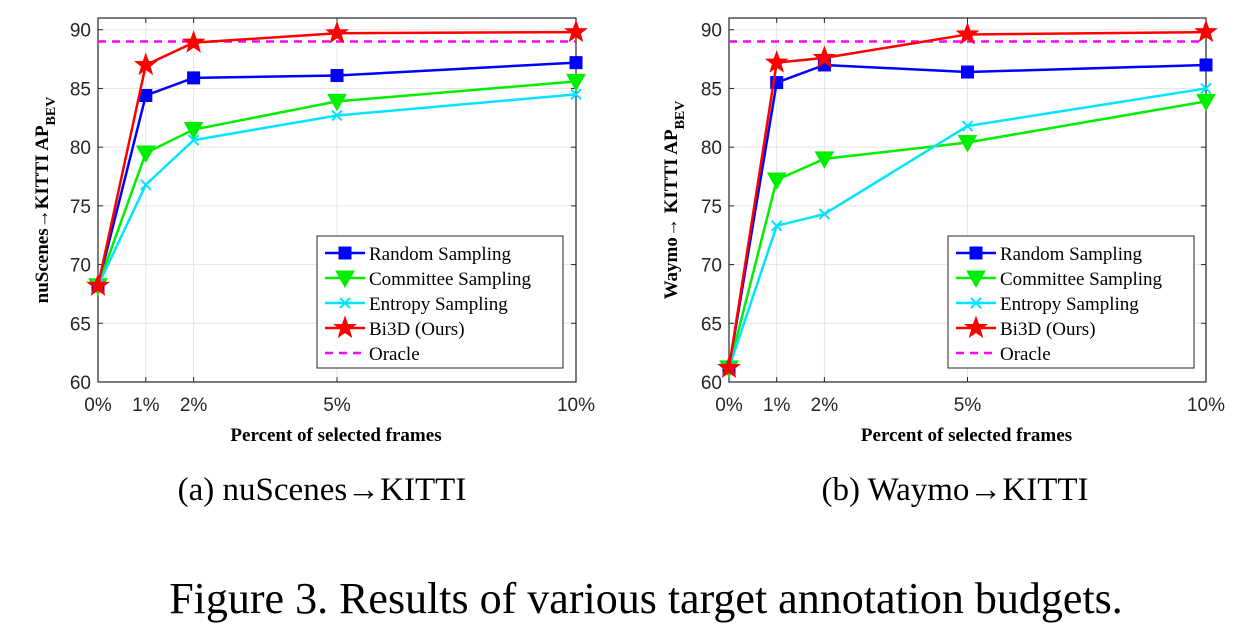 Image resolution: width=1247 pixels, height=634 pixels. I want to click on subfigure-caption: (a) nuScenes→KITTI, so click(322, 490).